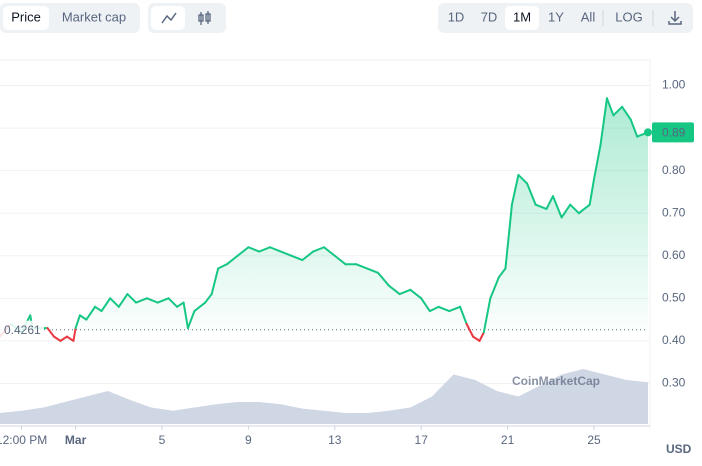  I want to click on candle-icon, so click(204, 18).